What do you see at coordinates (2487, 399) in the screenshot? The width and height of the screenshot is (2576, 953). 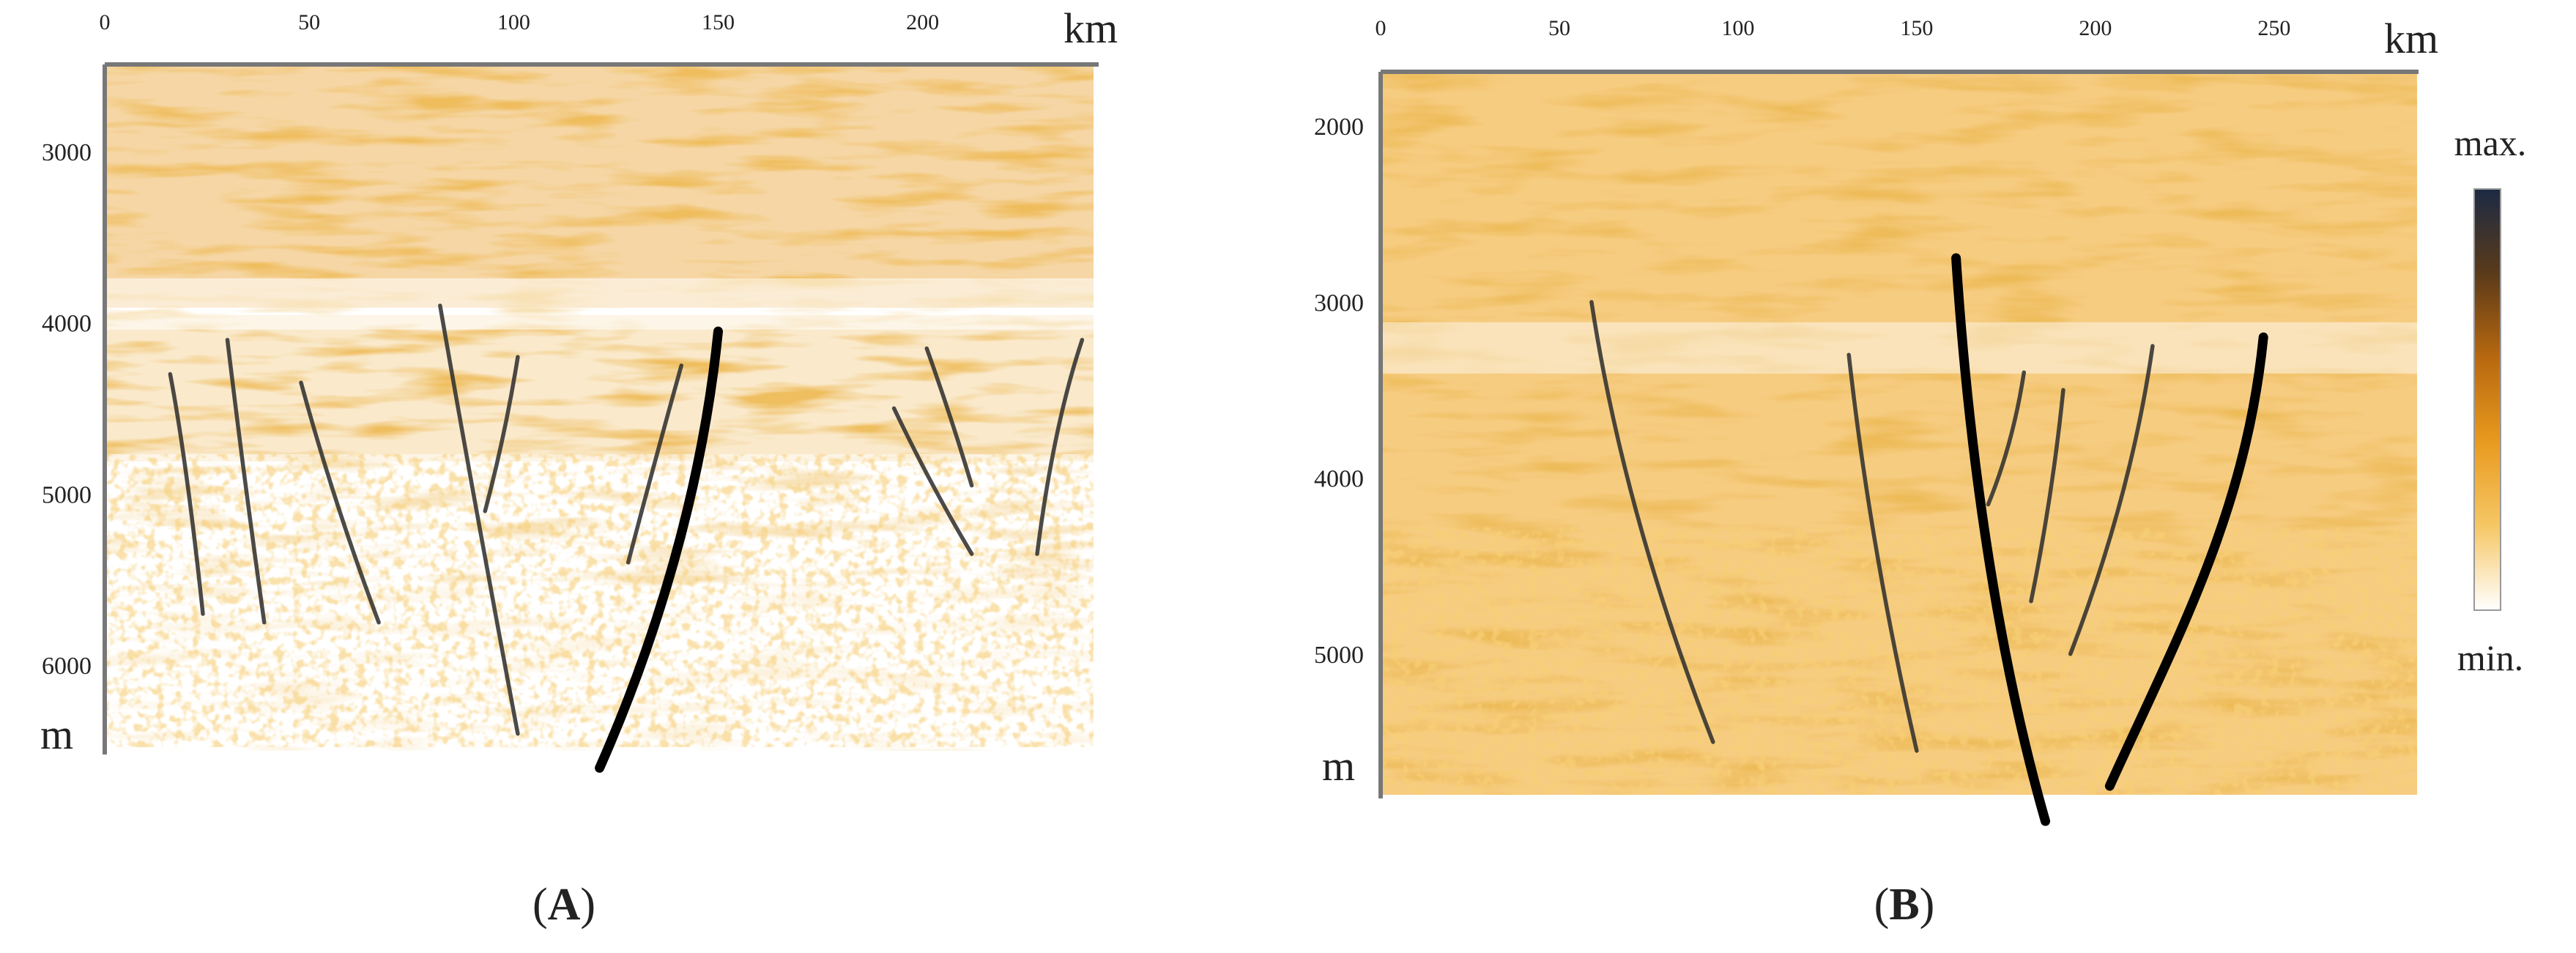 I see `colorbar-gradient` at bounding box center [2487, 399].